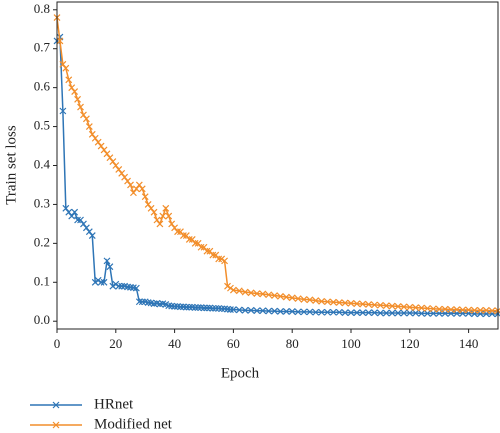 This screenshot has width=500, height=433. Describe the element at coordinates (42, 280) in the screenshot. I see `y-tick-label: 0.1` at that location.